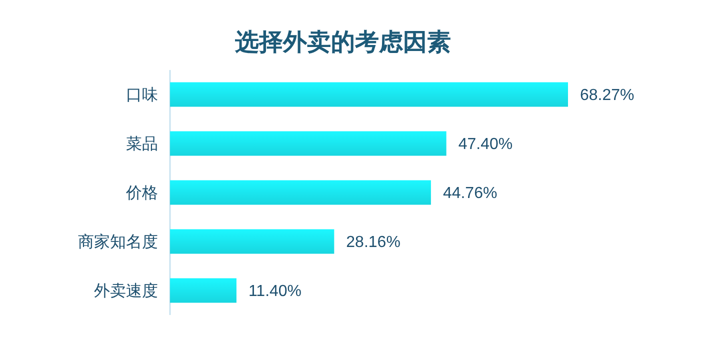 The image size is (713, 339). Describe the element at coordinates (342, 42) in the screenshot. I see `chart-title: 选择外卖的考虑因素` at that location.